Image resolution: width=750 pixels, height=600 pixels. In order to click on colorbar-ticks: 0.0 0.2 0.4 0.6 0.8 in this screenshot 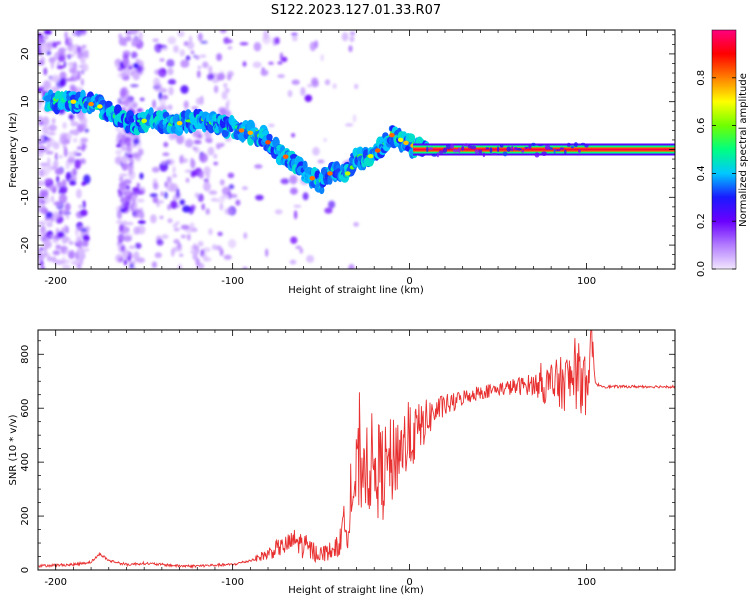, I will do `click(716, 173)`.